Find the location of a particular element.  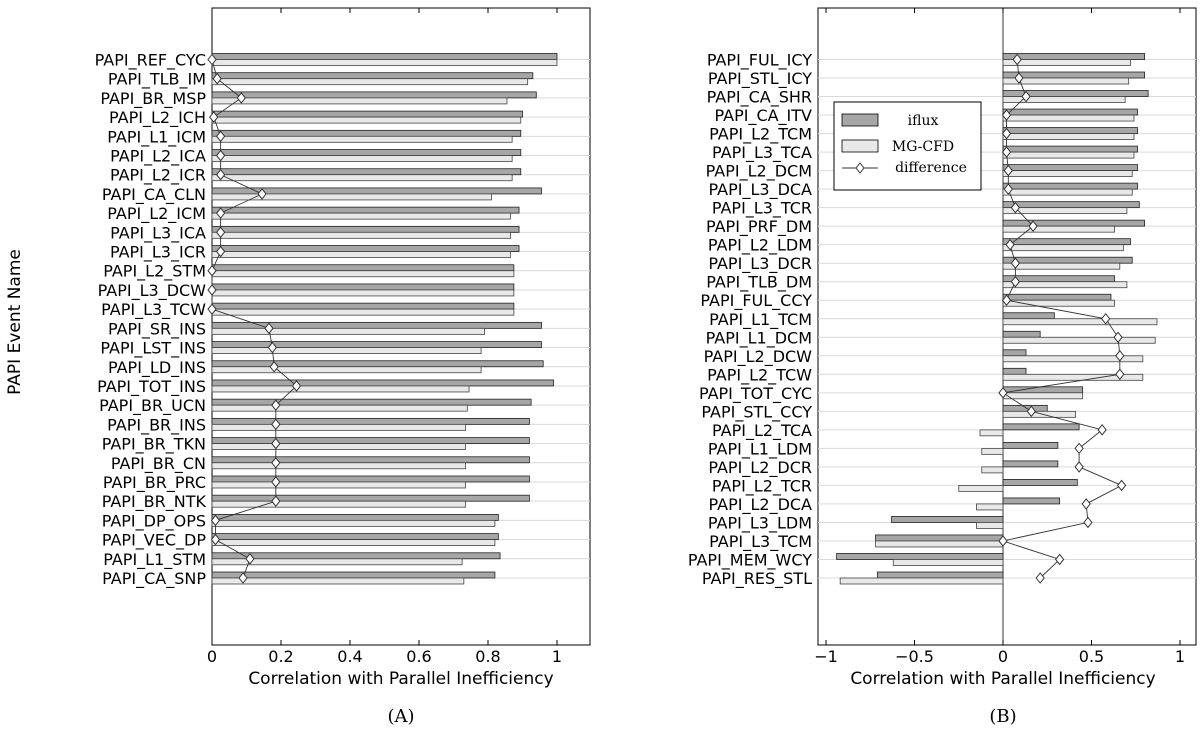

legend-difference-marker is located at coordinates (860, 168).